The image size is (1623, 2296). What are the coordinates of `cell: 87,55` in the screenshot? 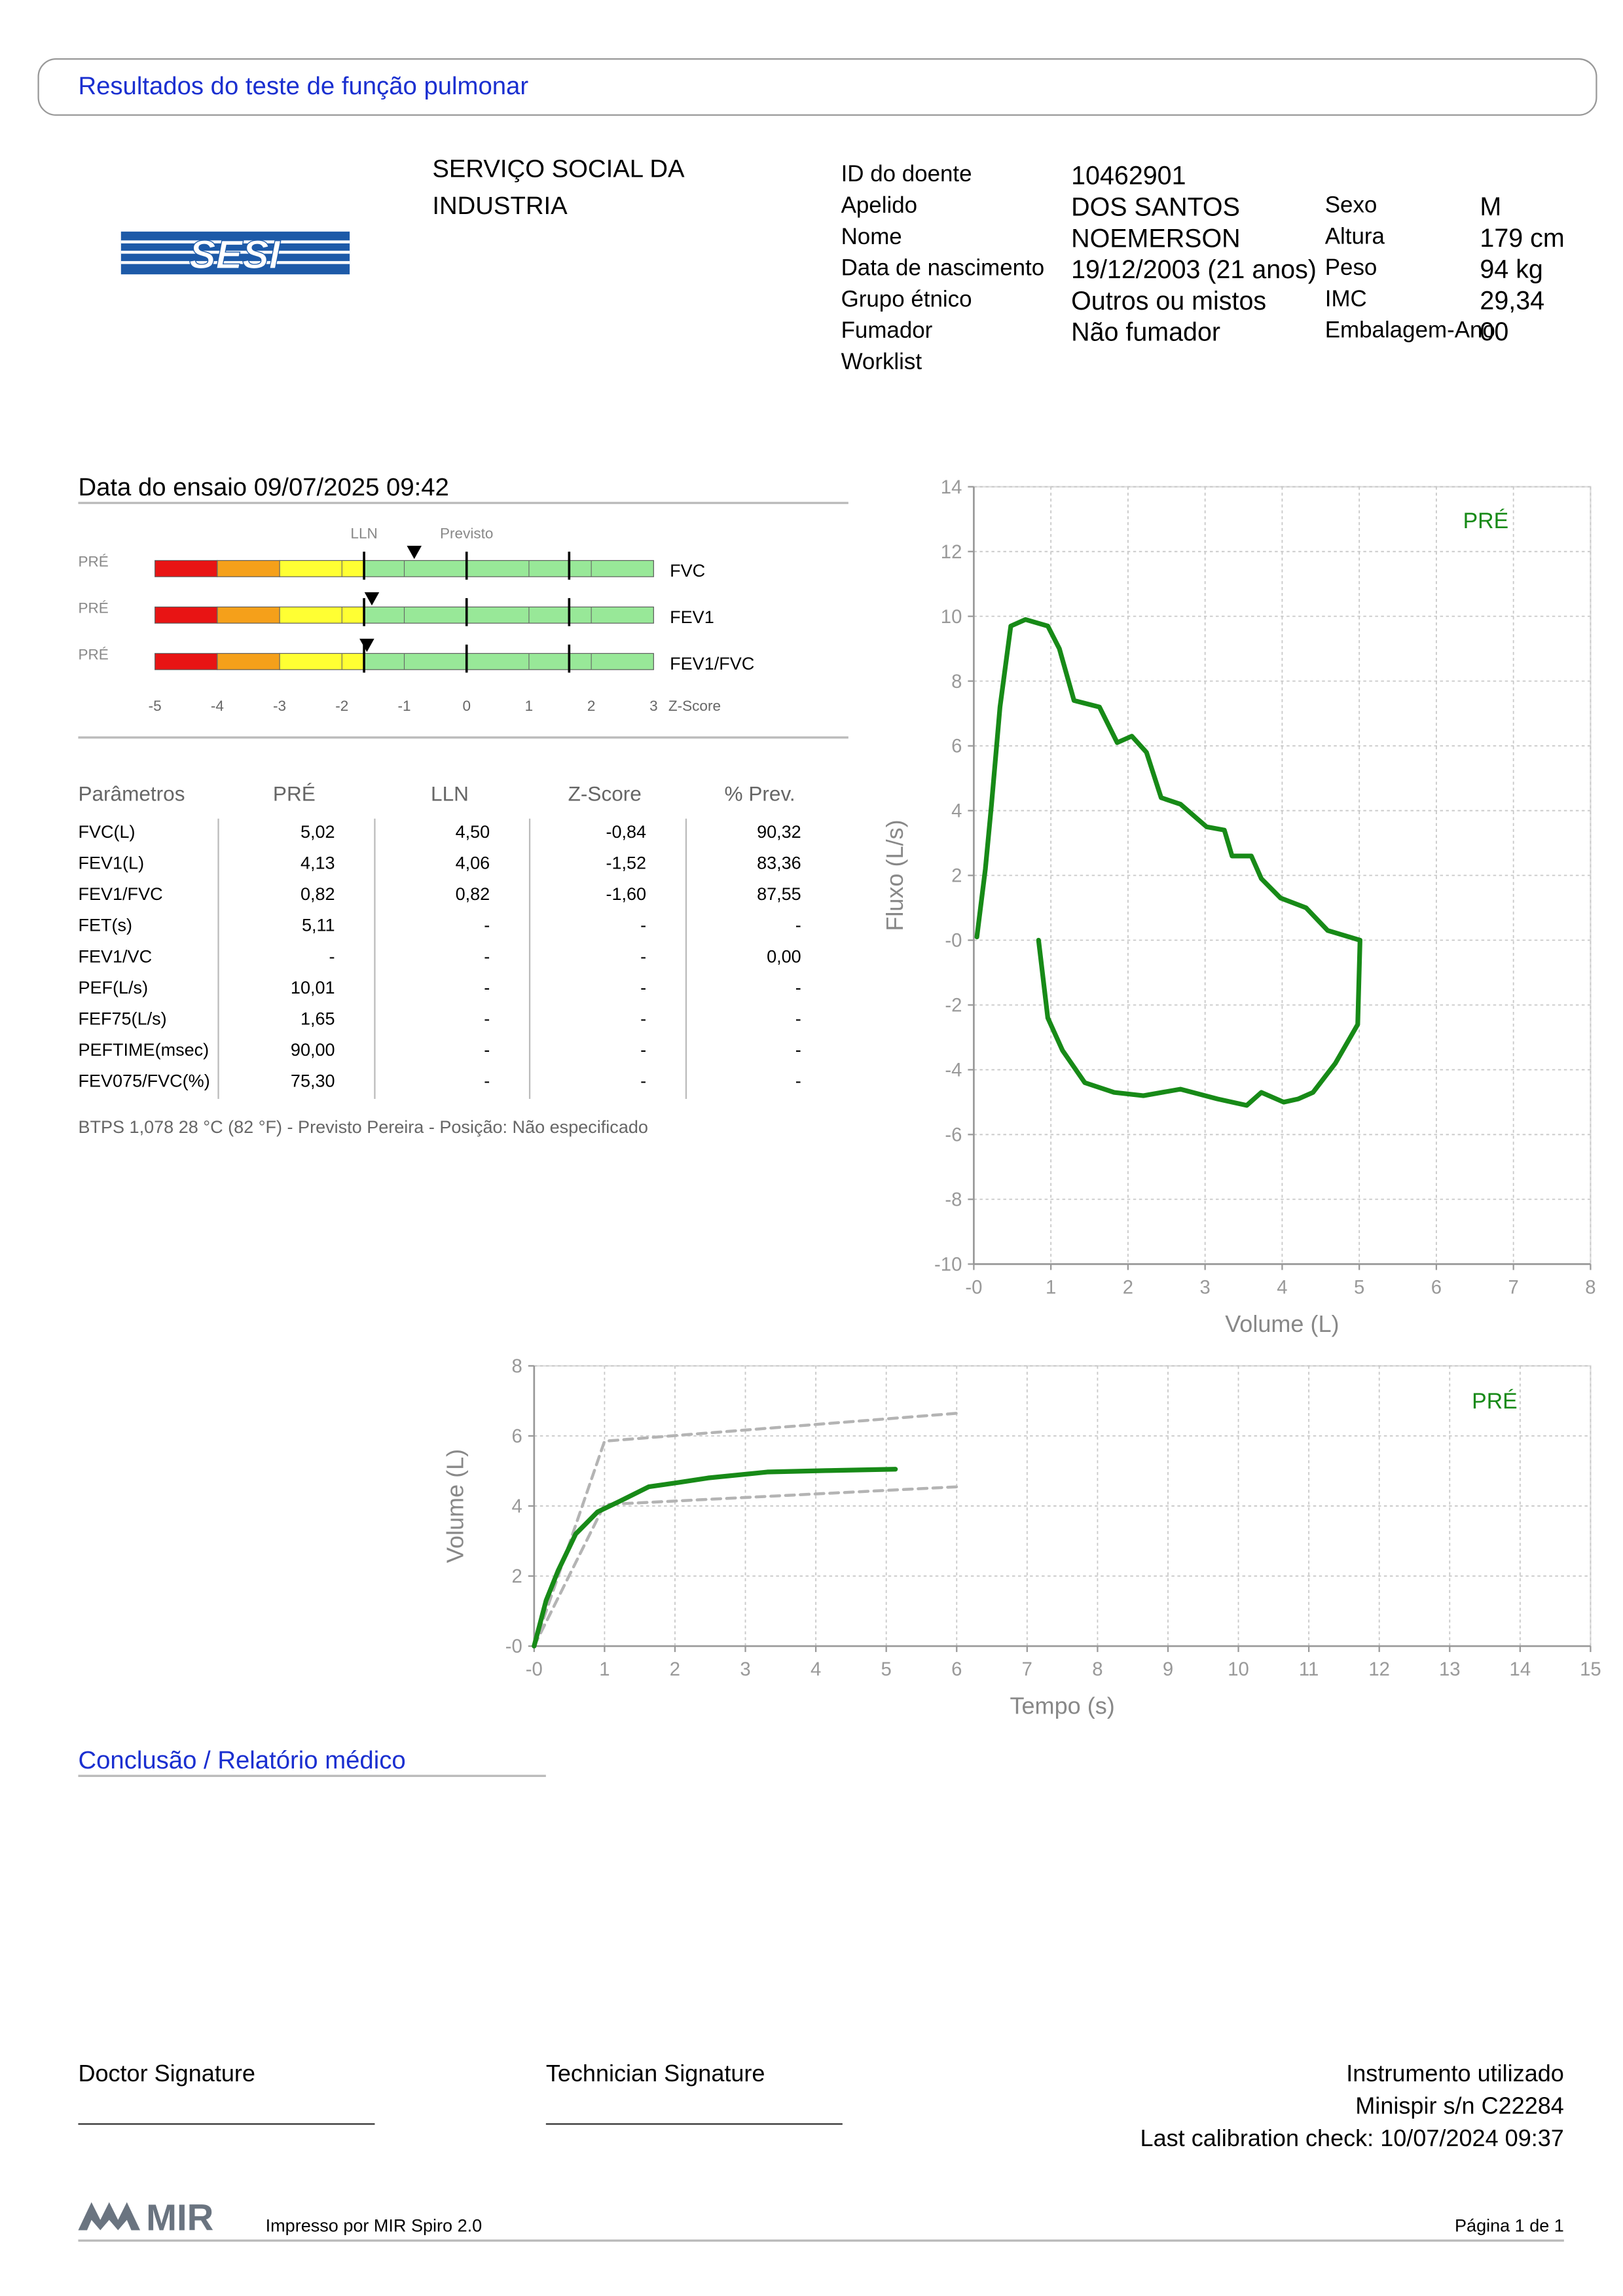 It's located at (779, 894).